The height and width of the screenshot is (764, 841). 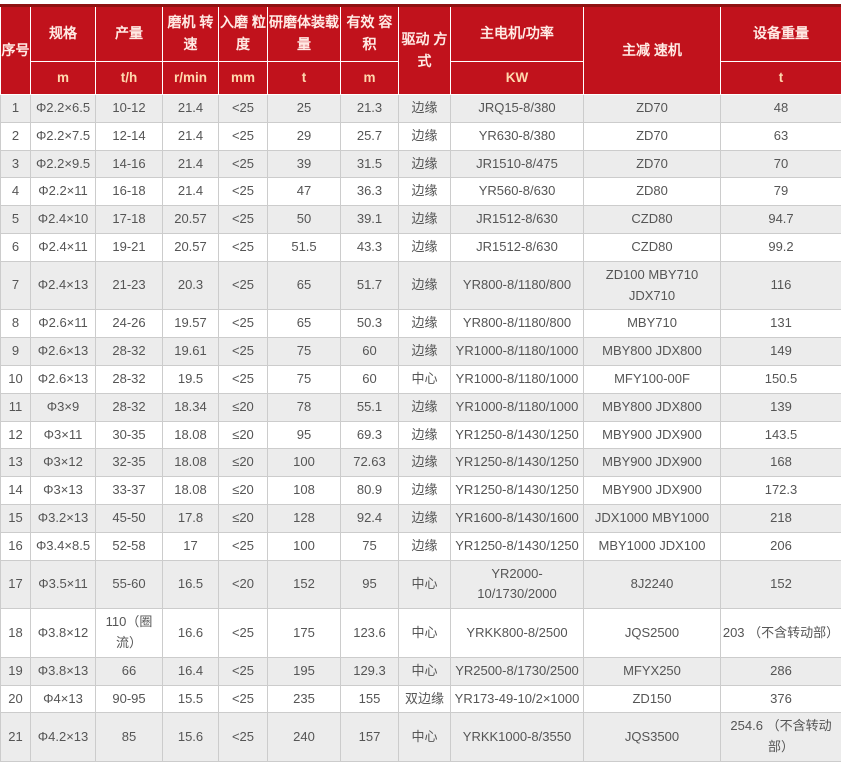 What do you see at coordinates (129, 379) in the screenshot?
I see `cell-output: 28-32` at bounding box center [129, 379].